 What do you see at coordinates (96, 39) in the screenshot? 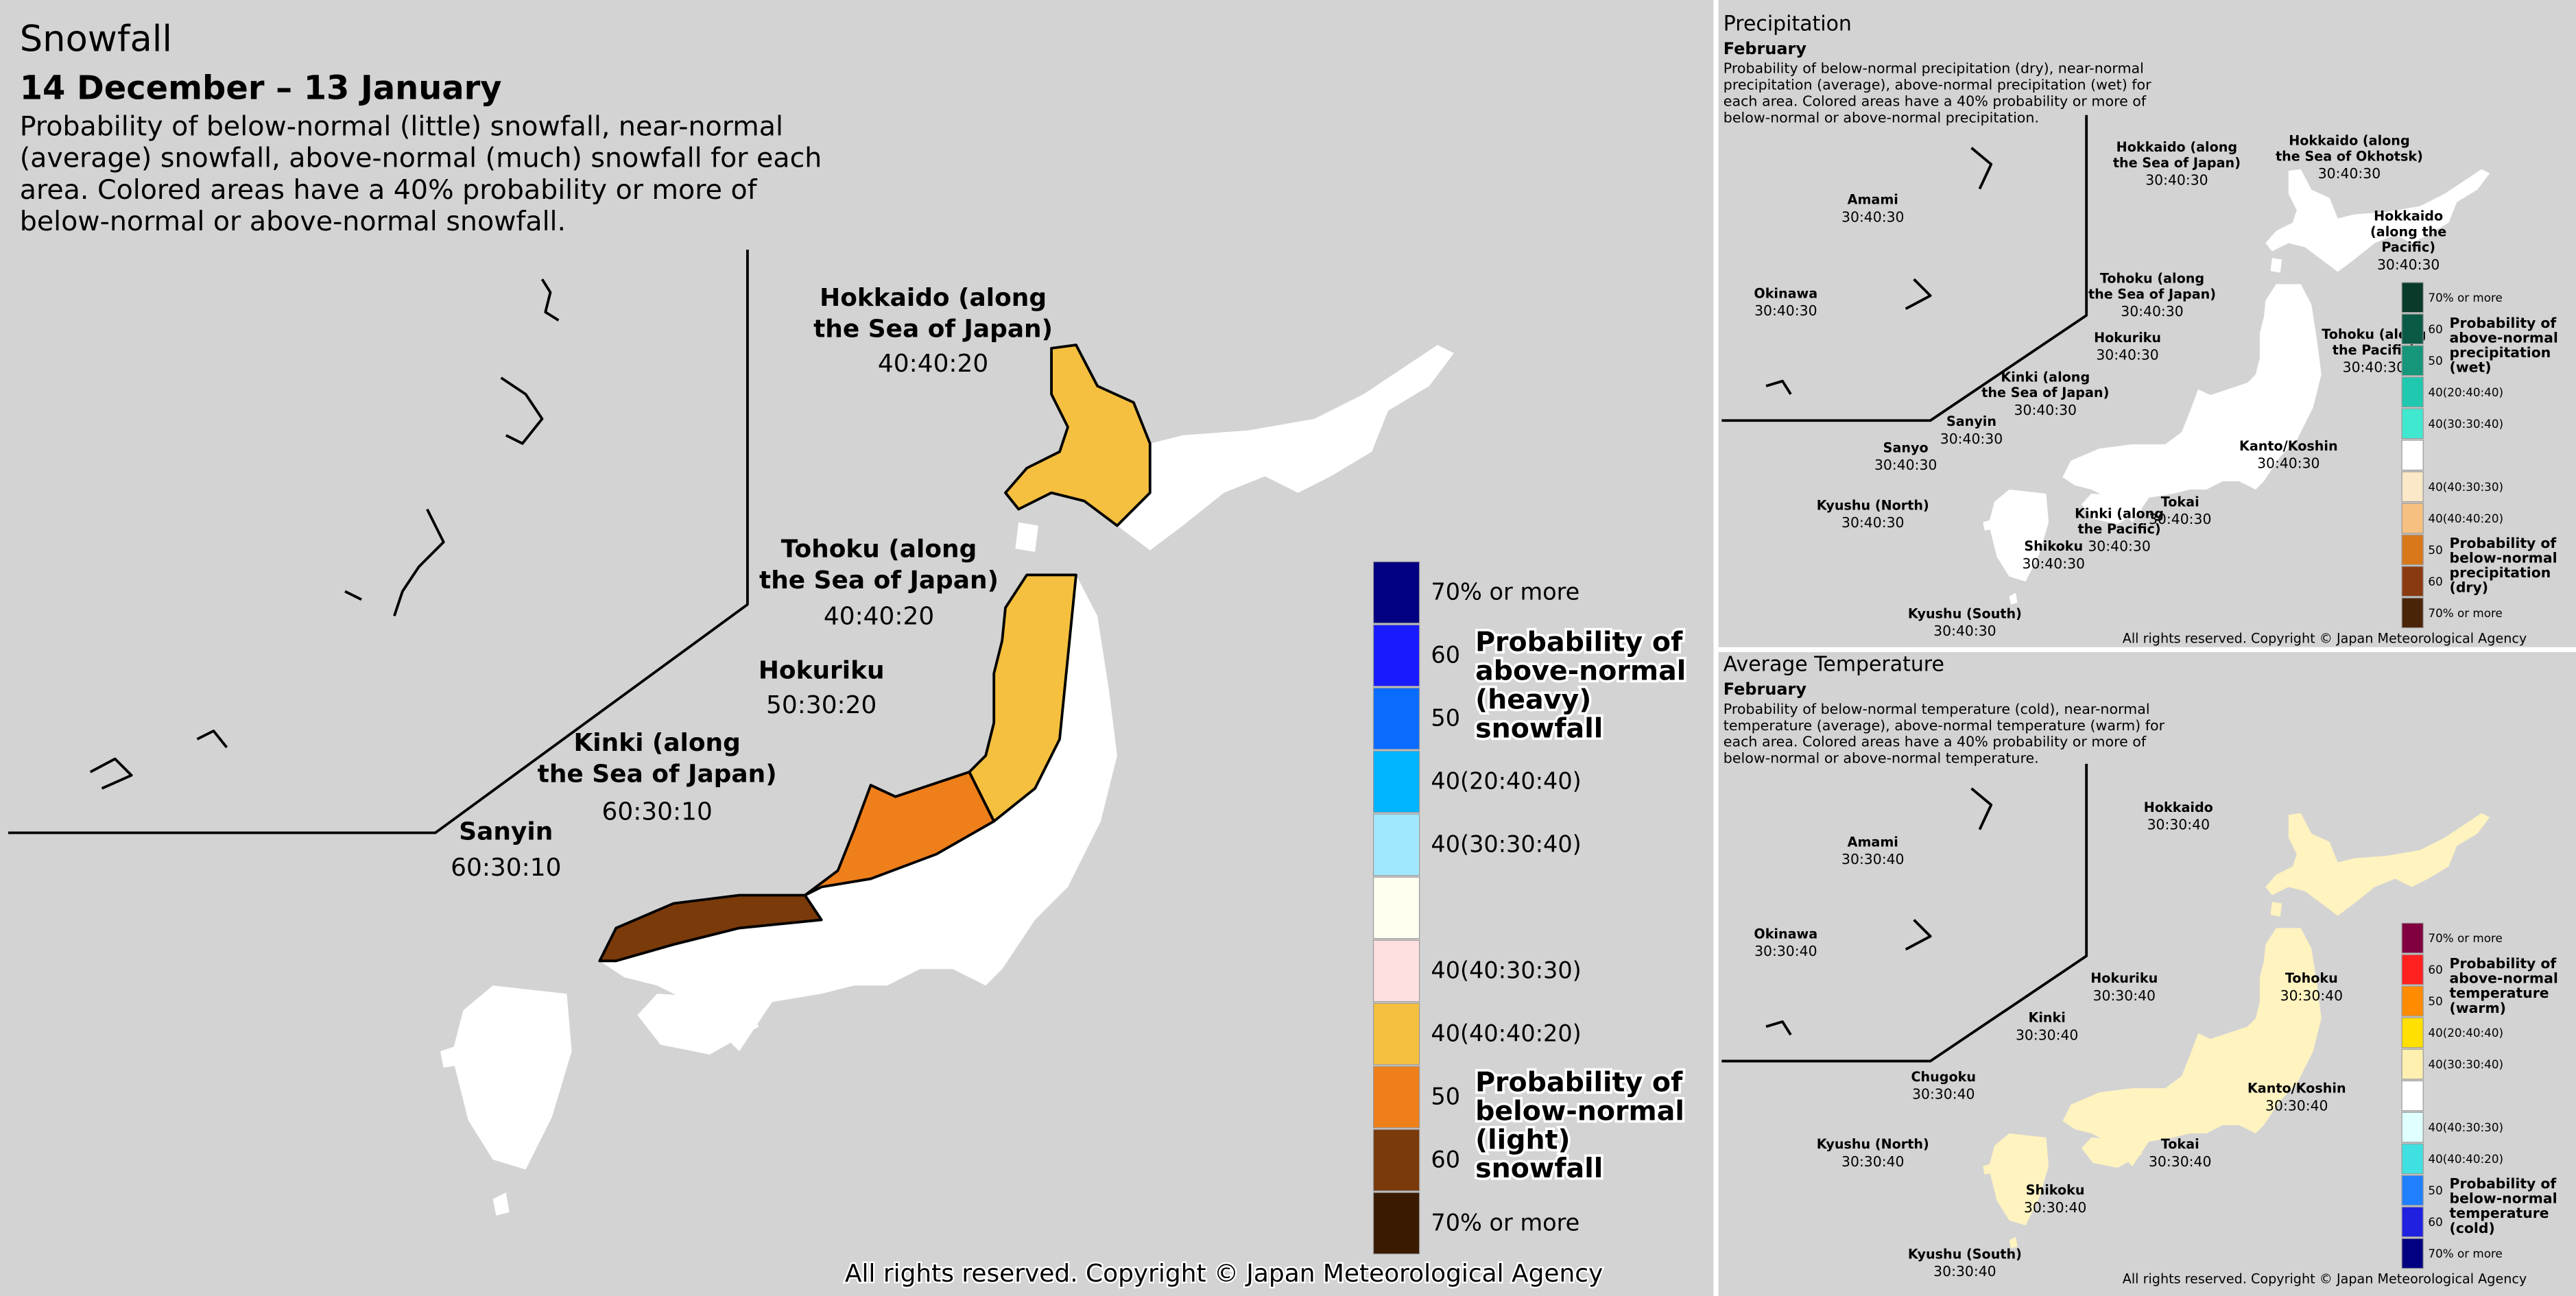
I see `title: Snowfall` at bounding box center [96, 39].